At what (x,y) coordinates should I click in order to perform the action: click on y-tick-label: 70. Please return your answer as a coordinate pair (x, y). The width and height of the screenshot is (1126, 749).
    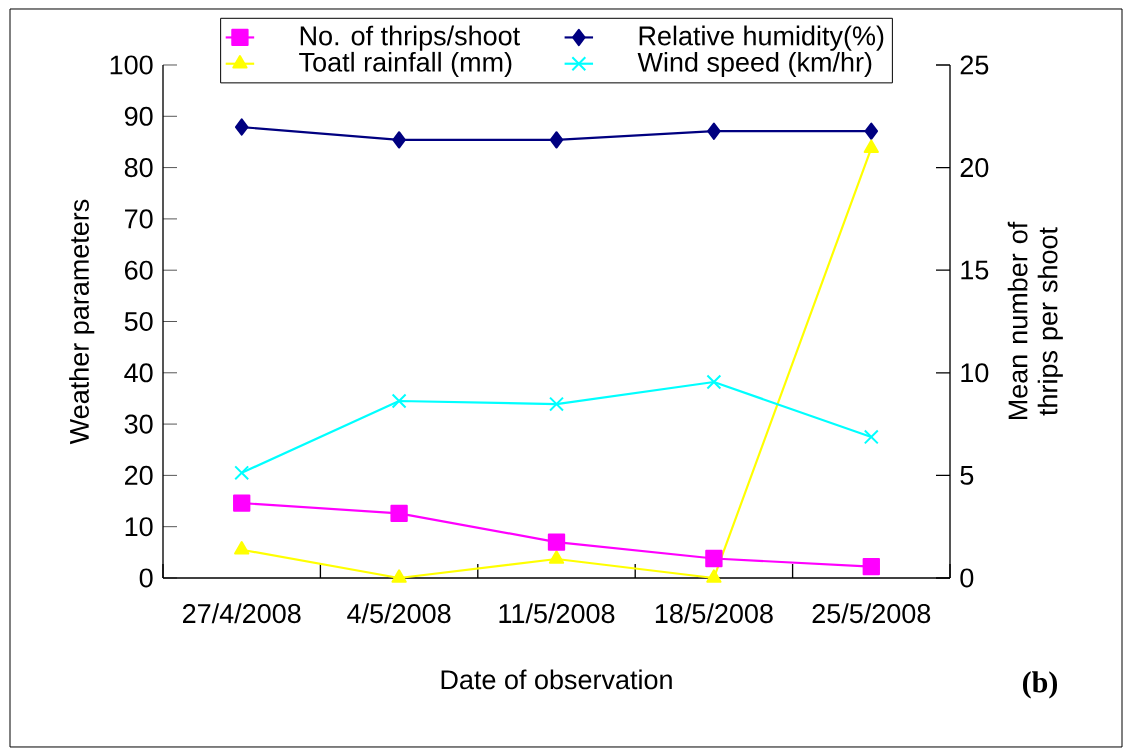
    Looking at the image, I should click on (139, 219).